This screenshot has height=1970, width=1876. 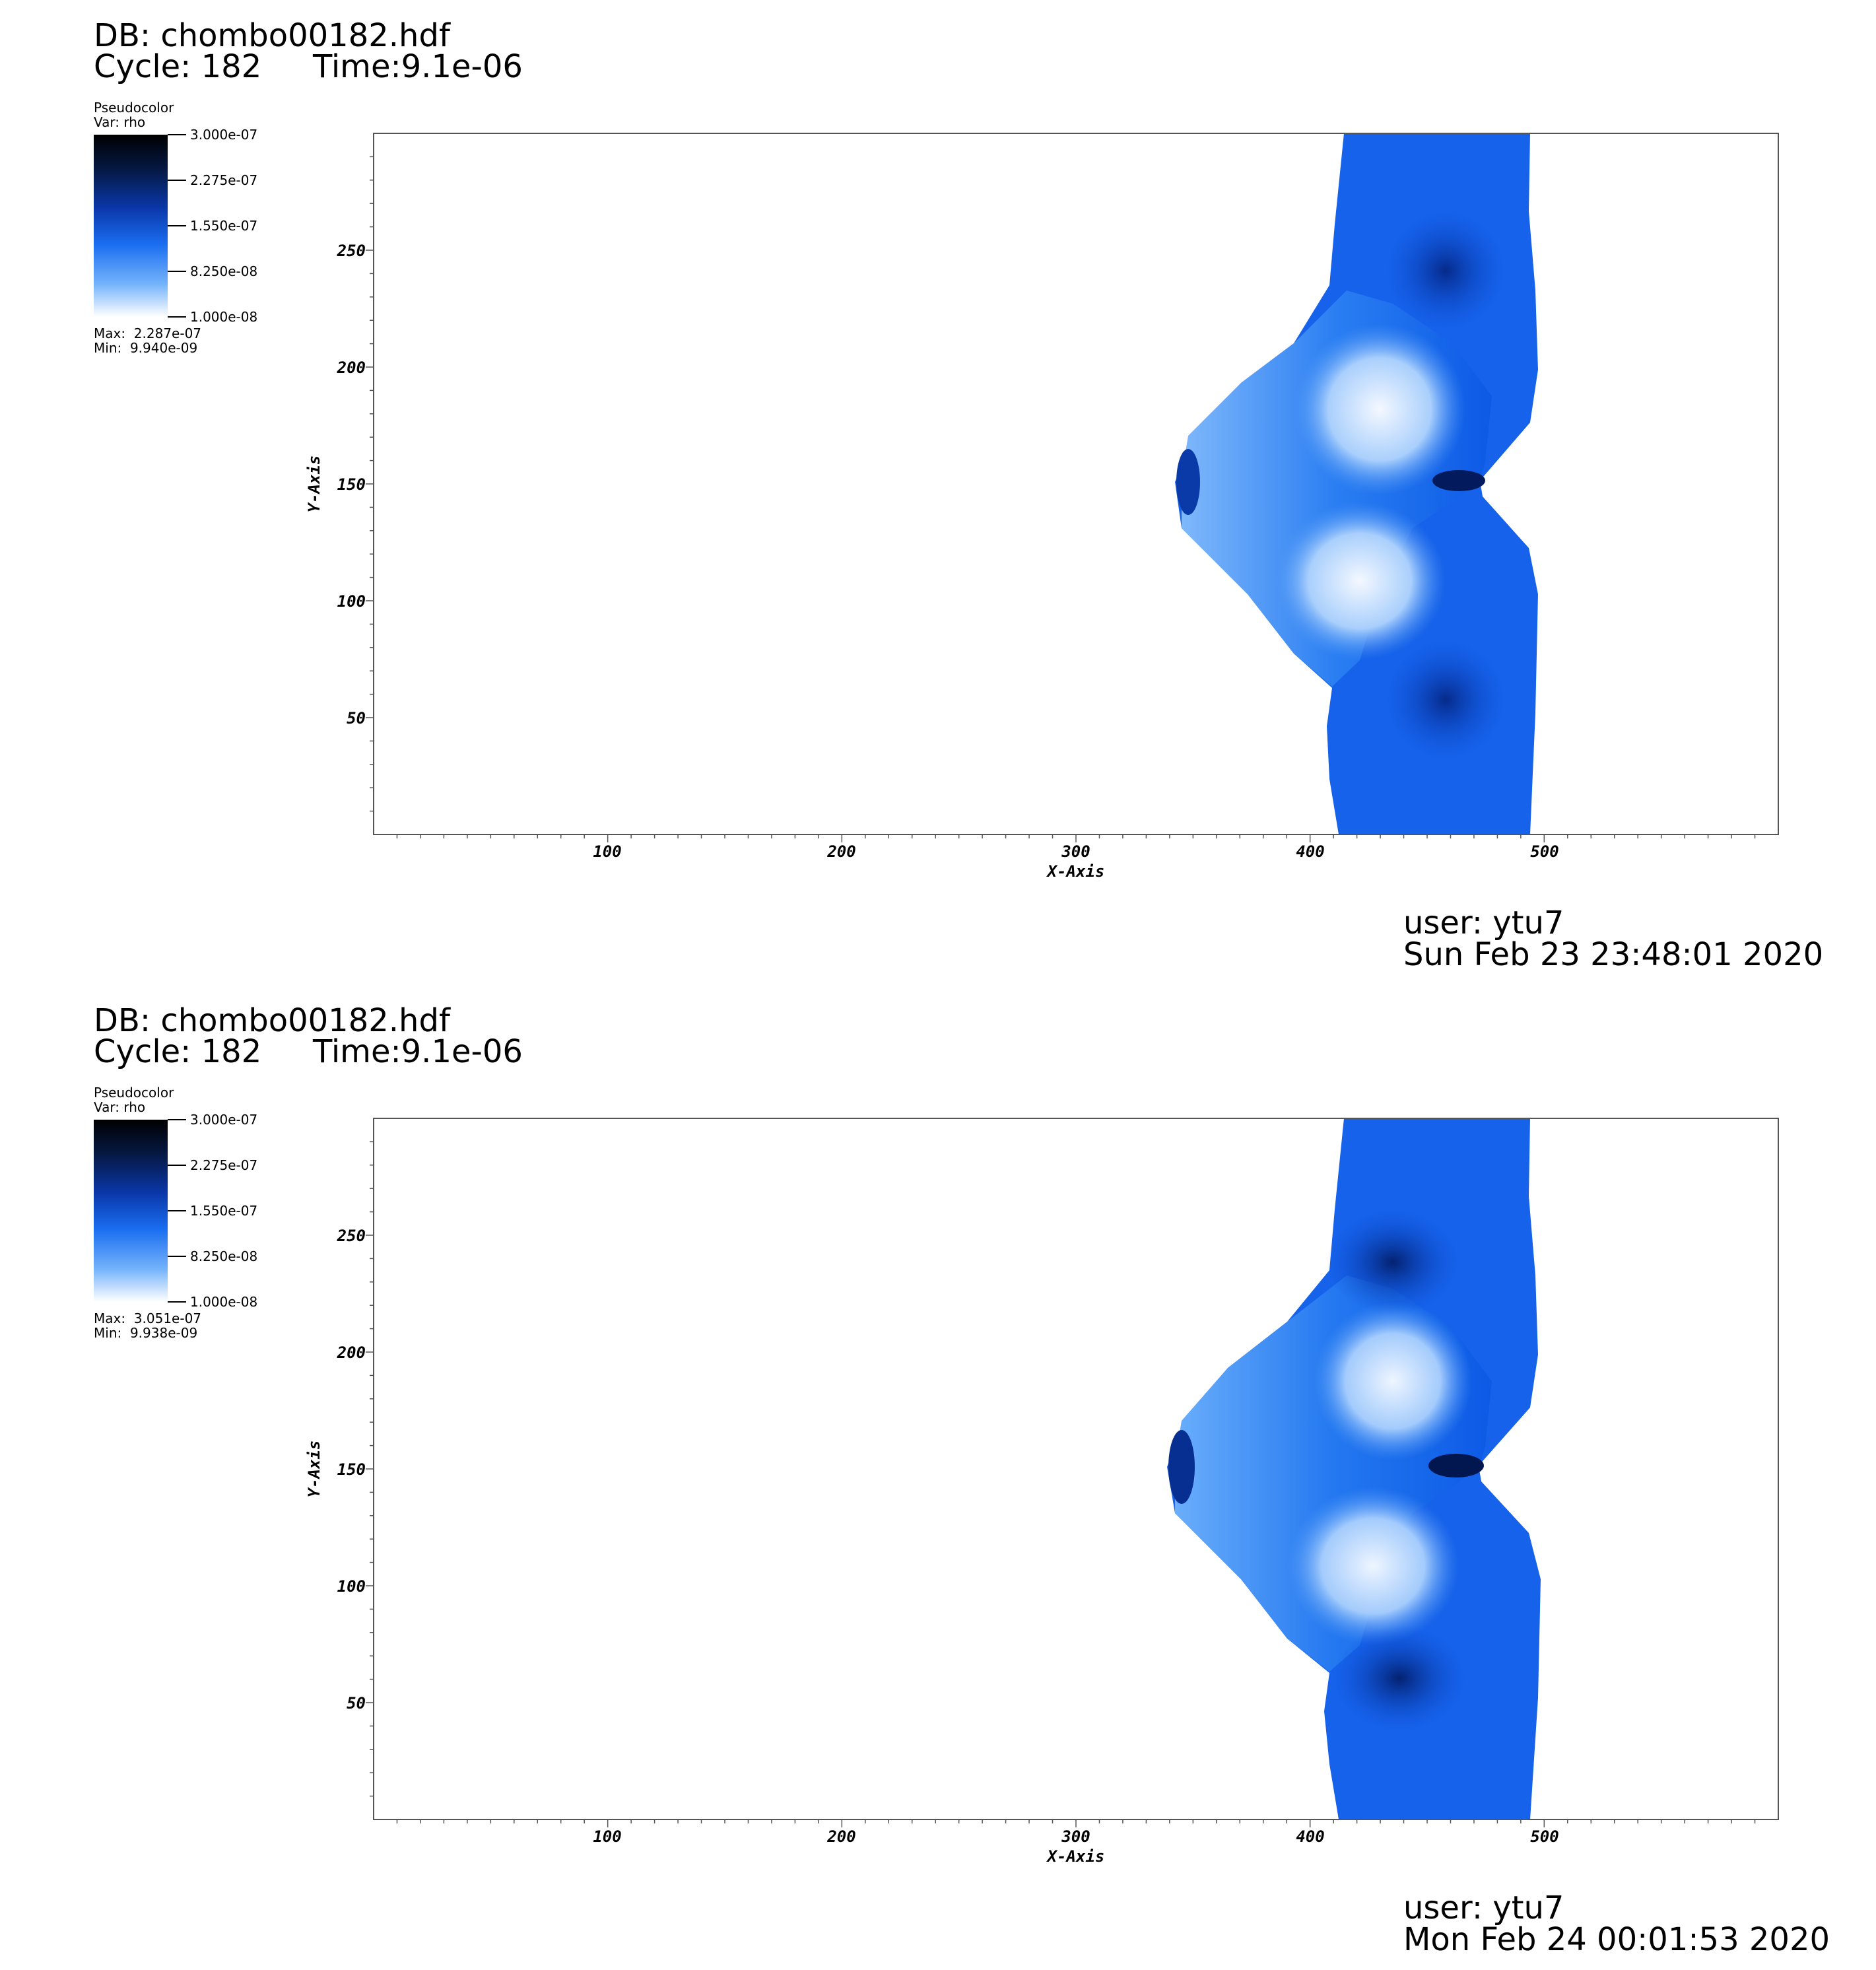 What do you see at coordinates (1616, 1940) in the screenshot?
I see `date-label: Mon Feb 24 00:01:53 2020` at bounding box center [1616, 1940].